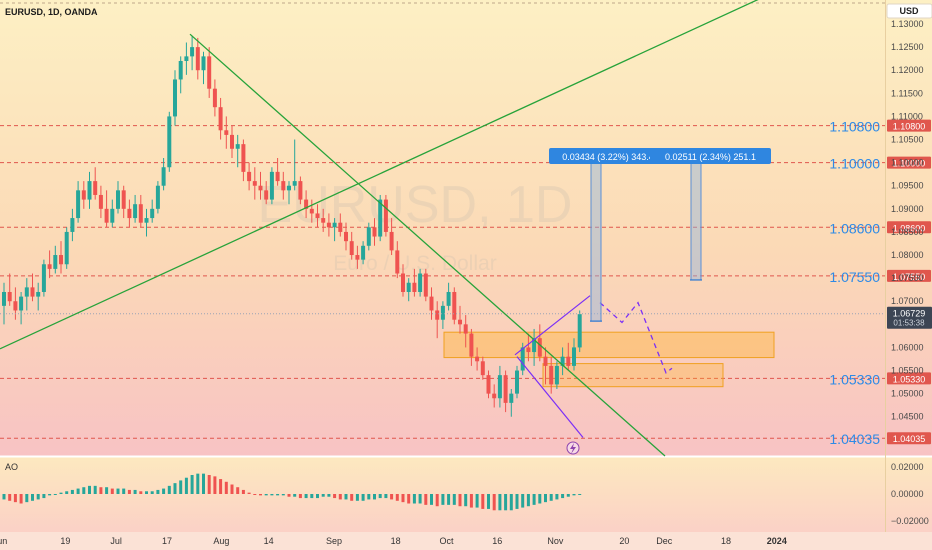 The image size is (932, 550). Describe the element at coordinates (854, 164) in the screenshot. I see `level-label: 1.10000` at that location.